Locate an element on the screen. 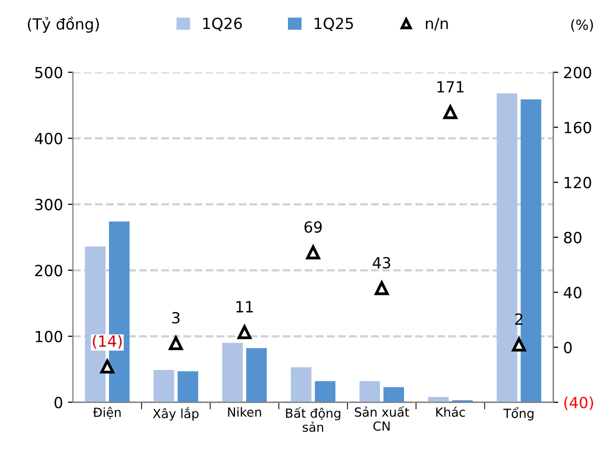  y2-tick-label: 120 is located at coordinates (578, 182).